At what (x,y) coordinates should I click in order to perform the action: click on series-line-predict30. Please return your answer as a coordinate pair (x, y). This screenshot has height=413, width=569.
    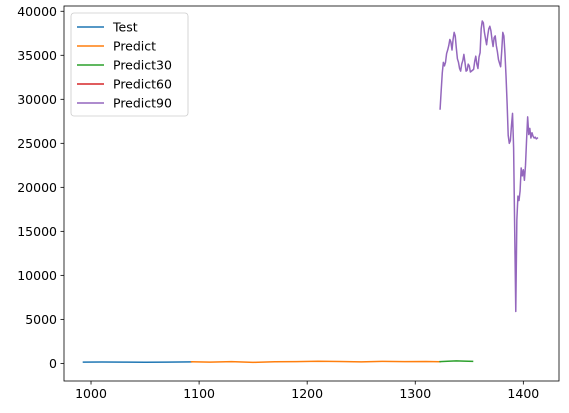
    Looking at the image, I should click on (456, 361).